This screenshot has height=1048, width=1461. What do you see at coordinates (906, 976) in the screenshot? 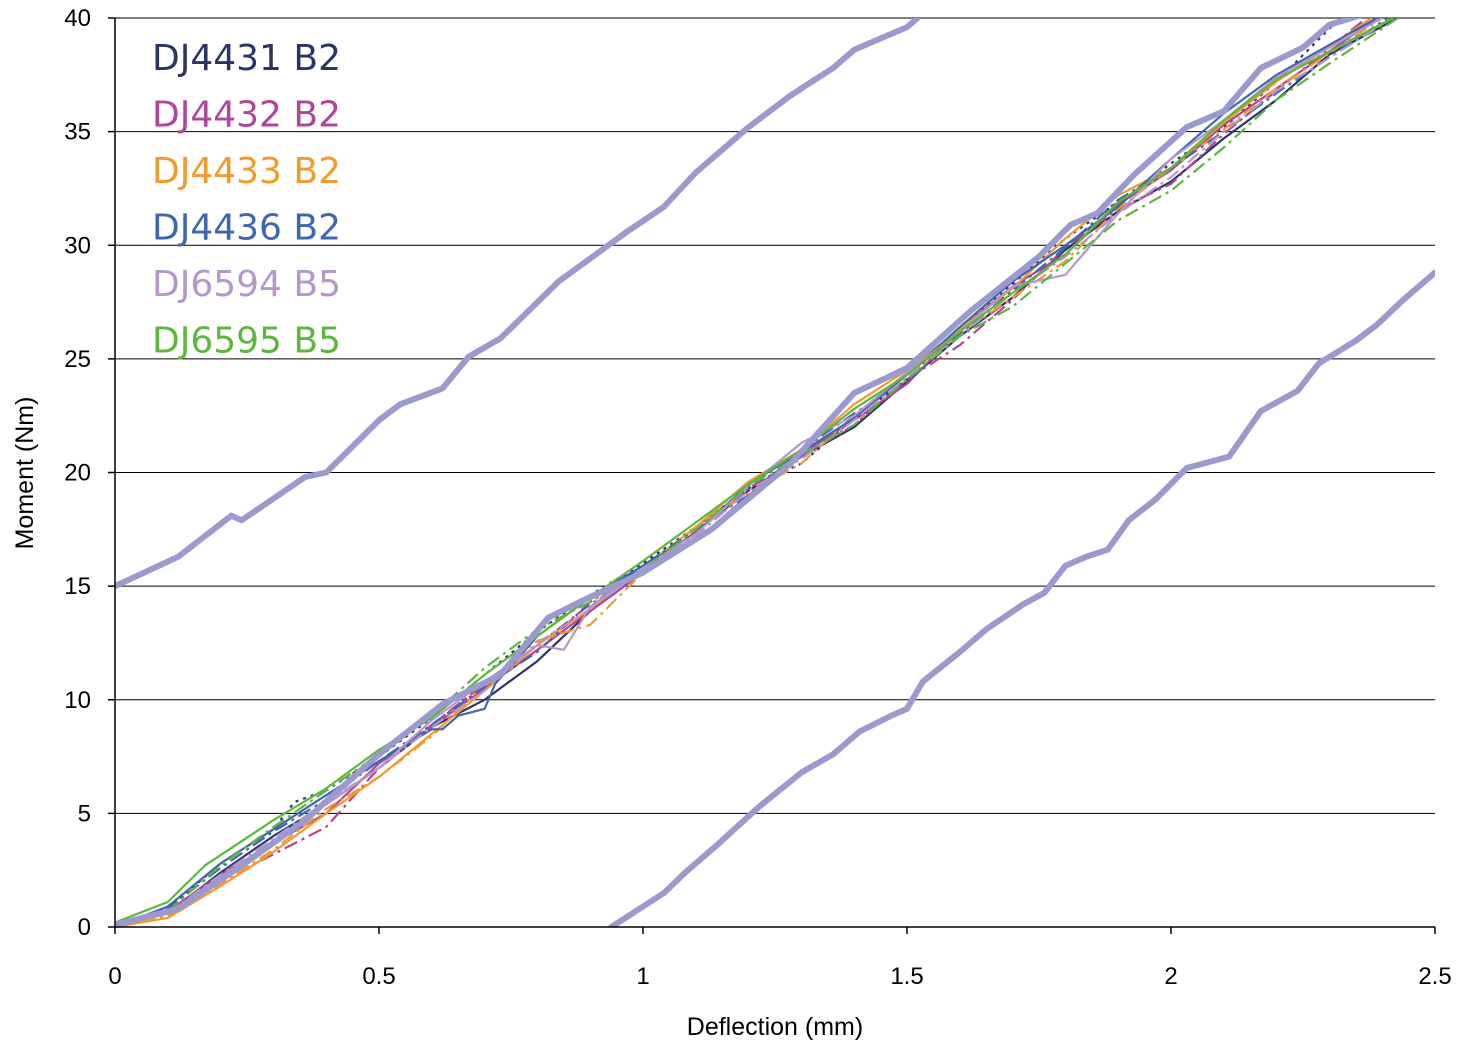
I see `x-tick-label: 1.5` at bounding box center [906, 976].